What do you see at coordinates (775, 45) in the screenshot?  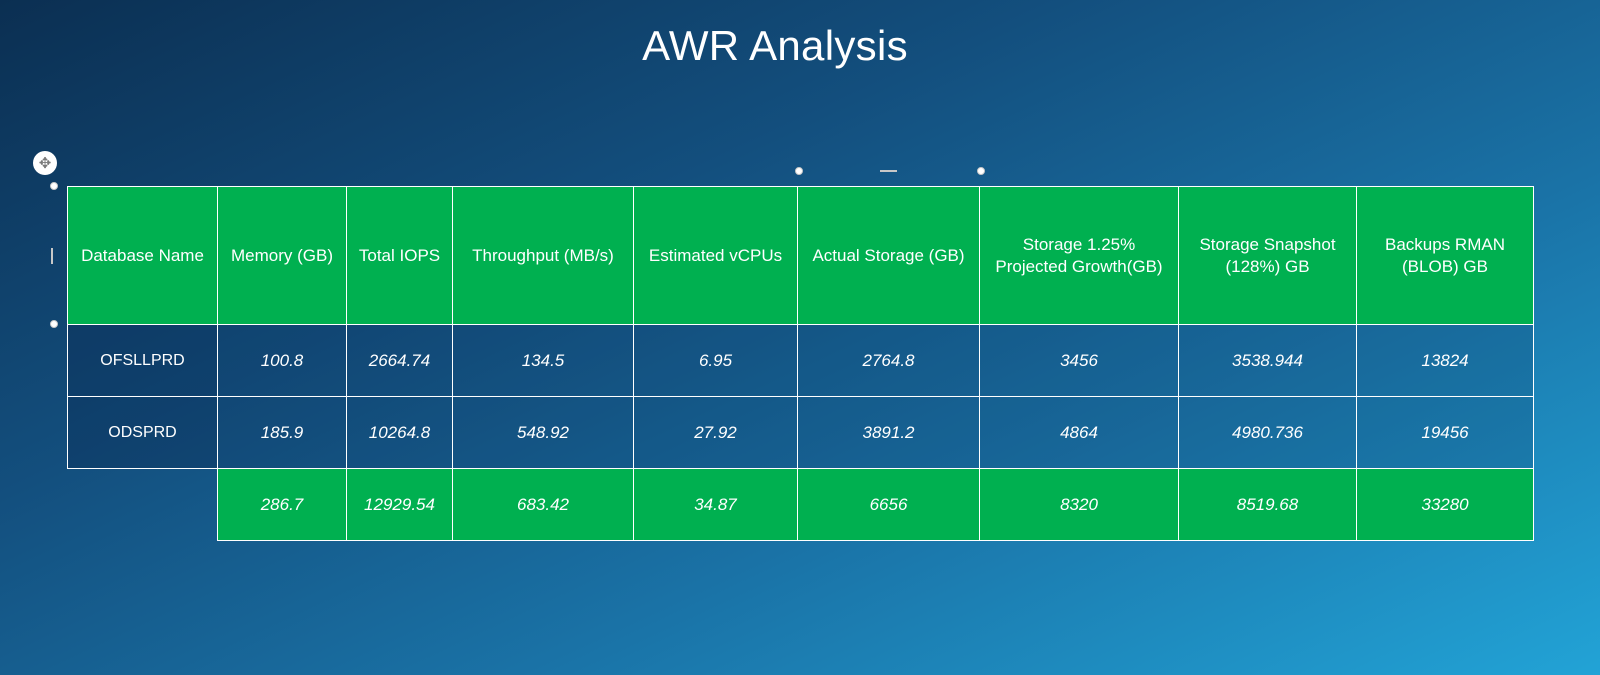 I see `slide-title: AWR Analysis` at bounding box center [775, 45].